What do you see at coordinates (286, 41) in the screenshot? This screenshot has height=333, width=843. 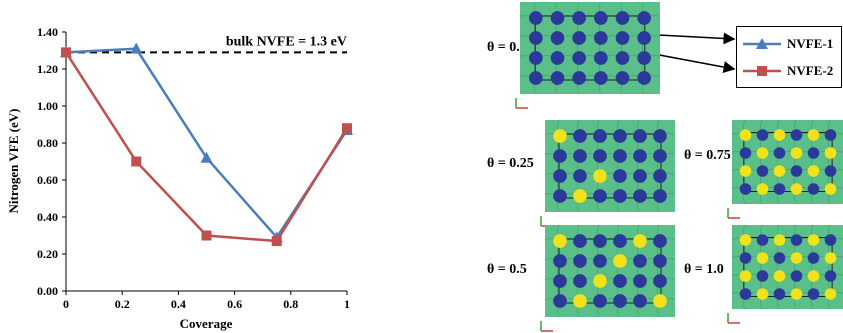 I see `bulk-reference-label: bulk NVFE = 1.3 eV` at bounding box center [286, 41].